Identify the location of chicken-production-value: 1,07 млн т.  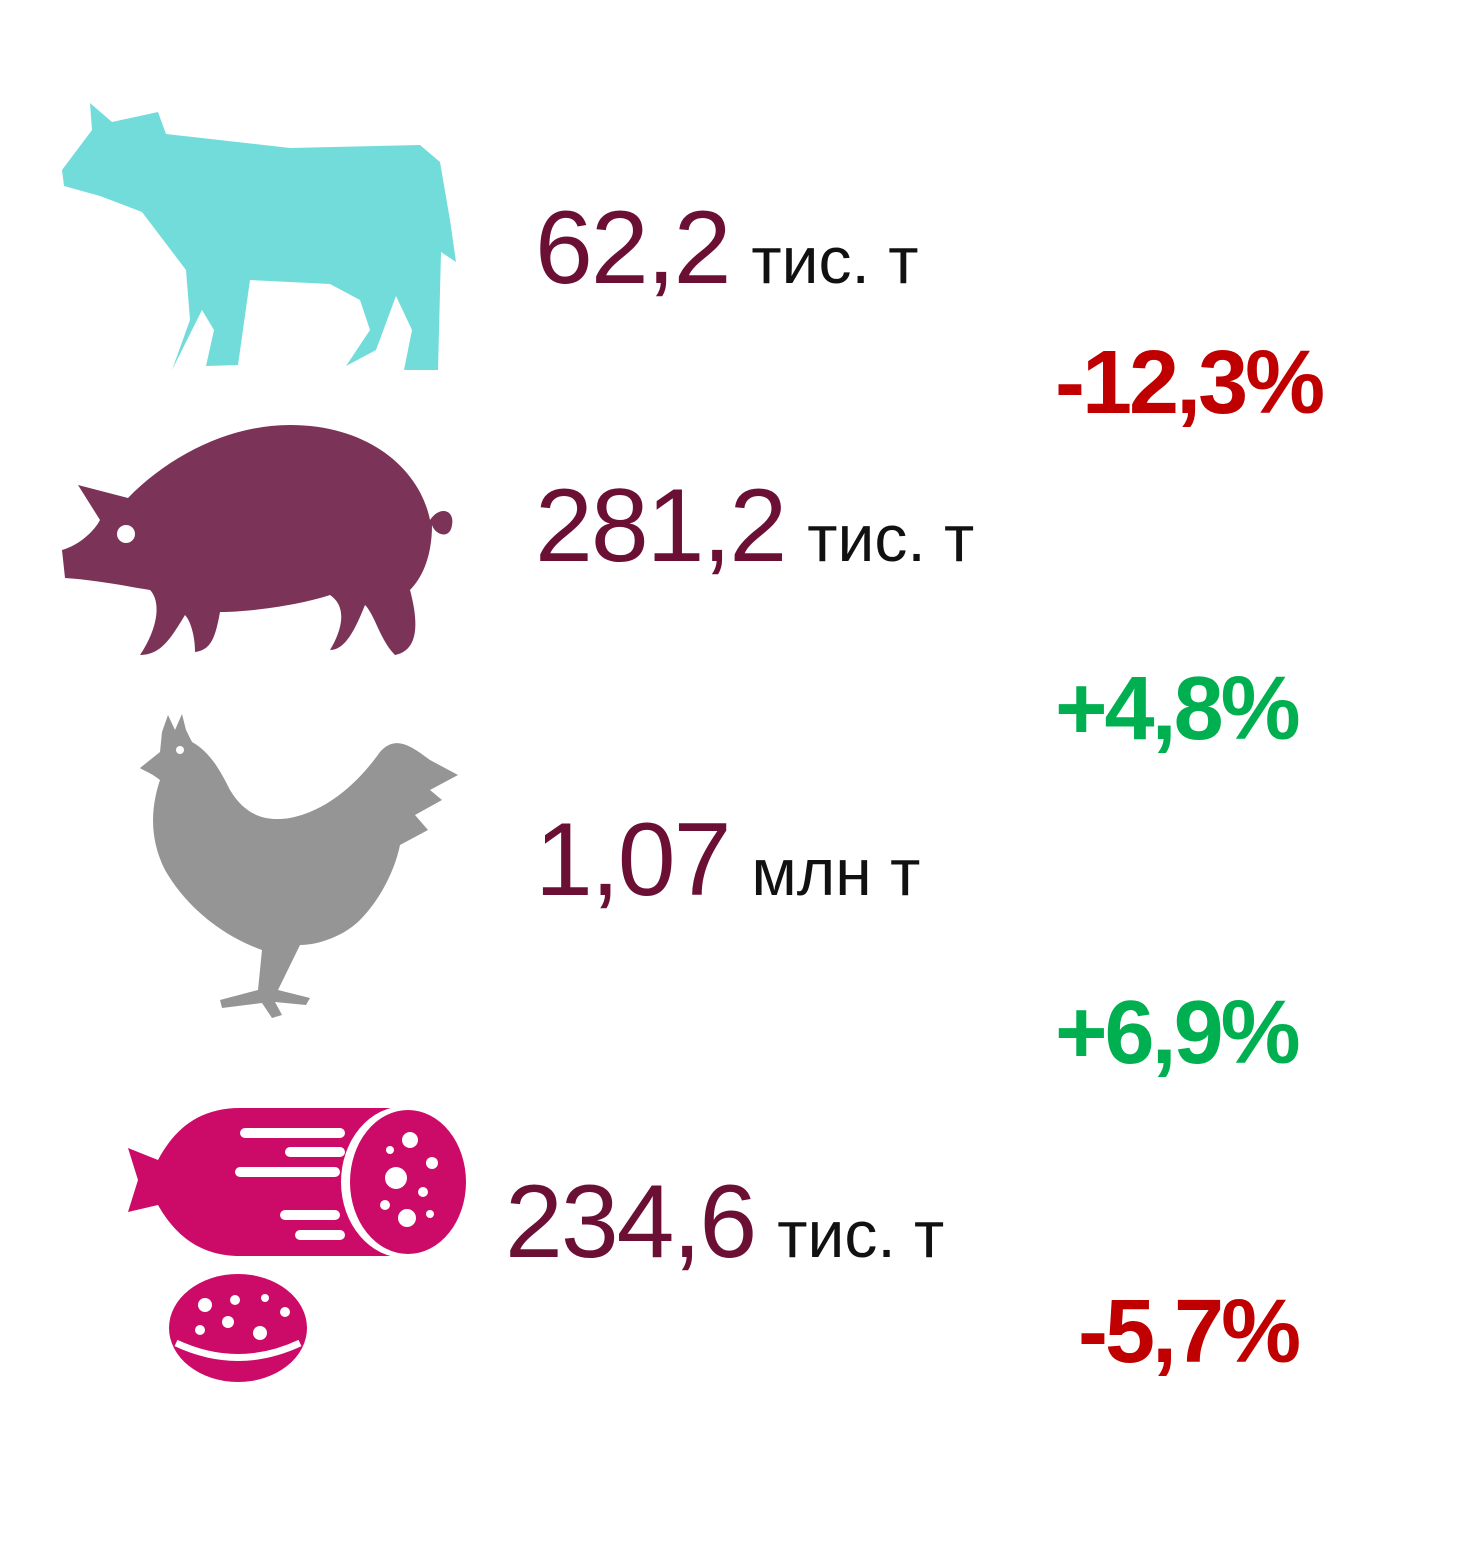
(727, 860).